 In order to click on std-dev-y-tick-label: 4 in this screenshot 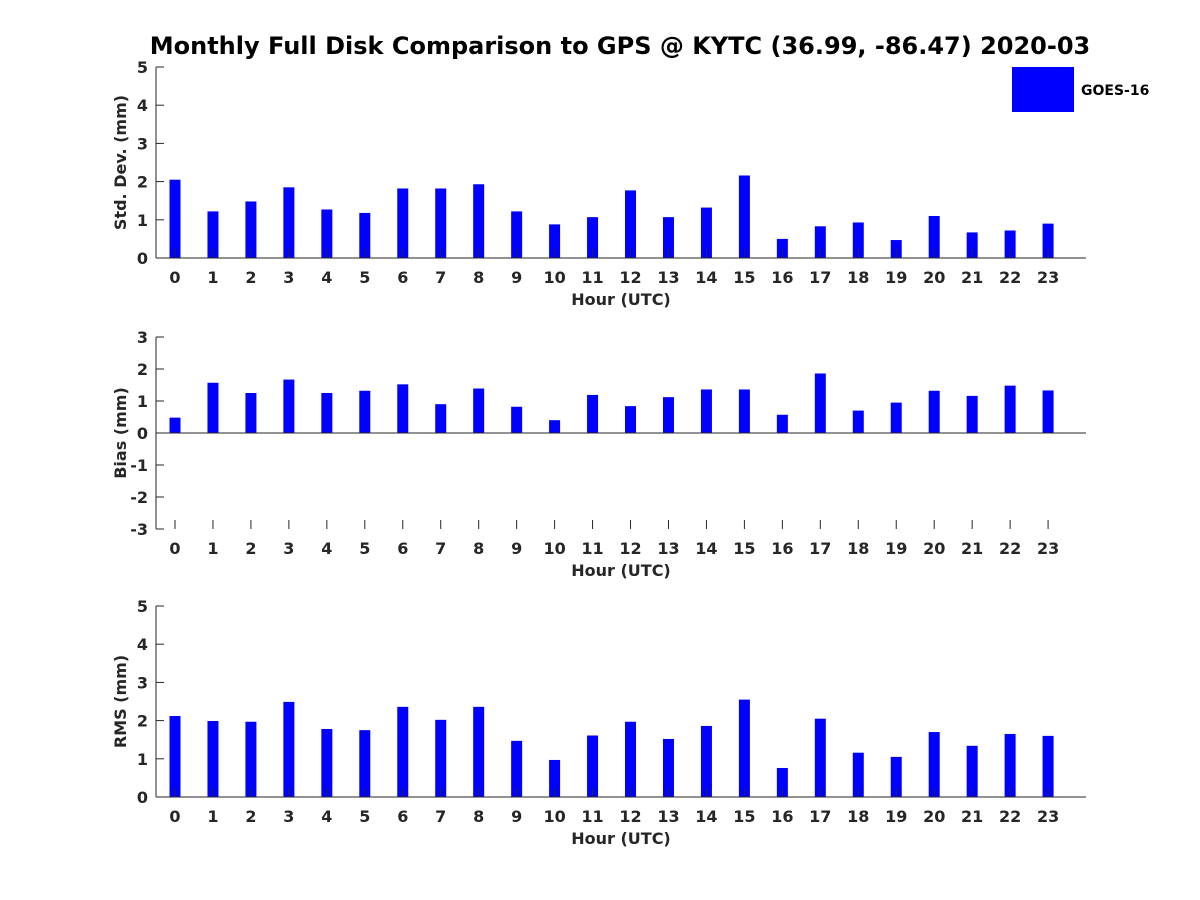, I will do `click(142, 105)`.